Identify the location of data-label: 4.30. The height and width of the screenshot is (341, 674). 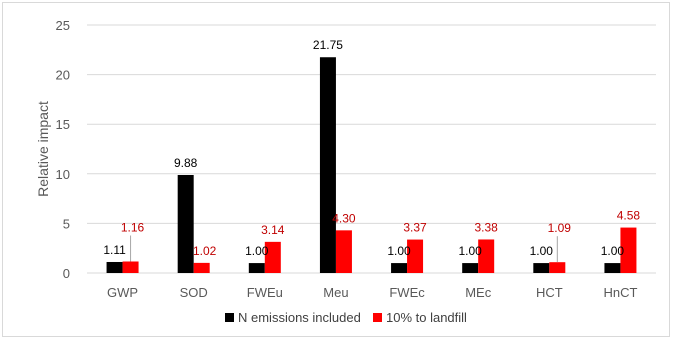
(344, 218).